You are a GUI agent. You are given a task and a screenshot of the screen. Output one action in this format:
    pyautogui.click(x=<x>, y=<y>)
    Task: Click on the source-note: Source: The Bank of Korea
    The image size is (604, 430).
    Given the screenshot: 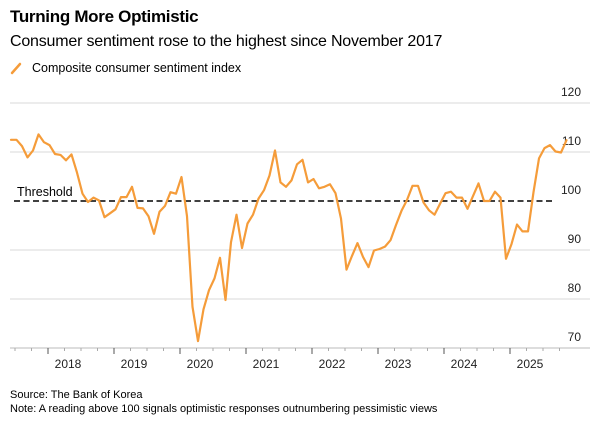 What is the action you would take?
    pyautogui.click(x=76, y=395)
    